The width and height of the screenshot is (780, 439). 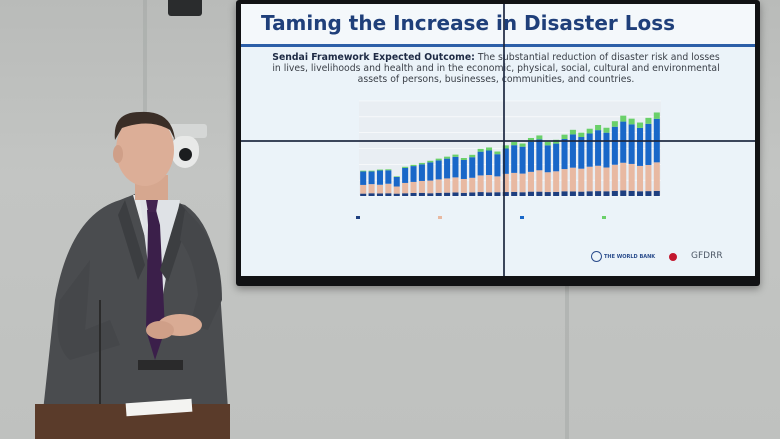 What do you see at coordinates (673, 257) in the screenshot?
I see `japan-flag-icon` at bounding box center [673, 257].